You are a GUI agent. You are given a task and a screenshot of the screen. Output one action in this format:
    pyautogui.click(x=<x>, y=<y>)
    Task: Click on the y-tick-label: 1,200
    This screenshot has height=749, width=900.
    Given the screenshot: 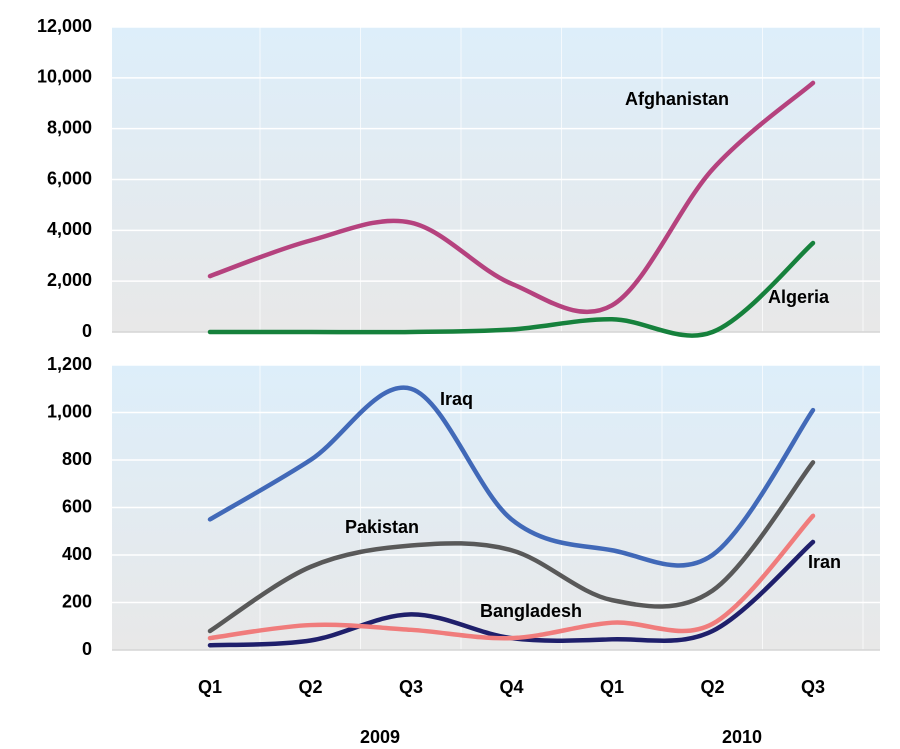 What is the action you would take?
    pyautogui.click(x=69, y=364)
    